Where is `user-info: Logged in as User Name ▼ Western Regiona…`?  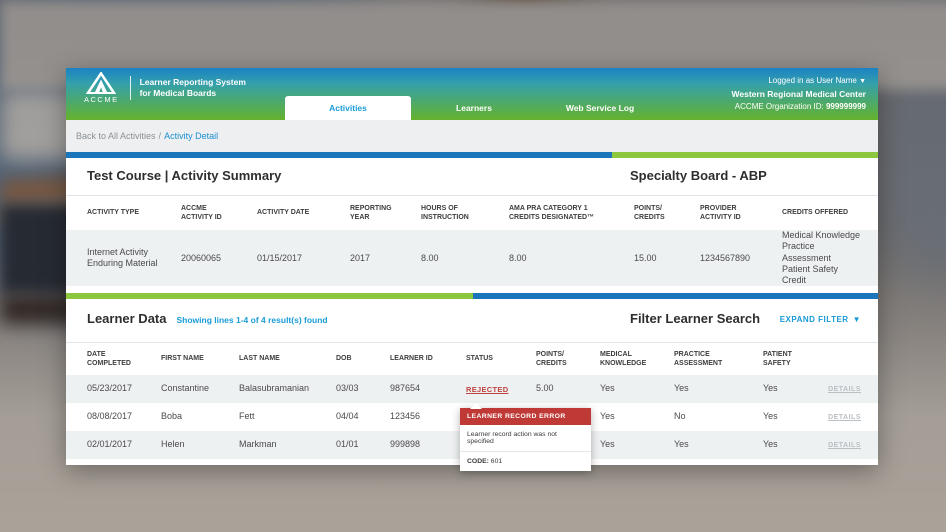
user-info: Logged in as User Name ▼ Western Regiona… is located at coordinates (799, 94).